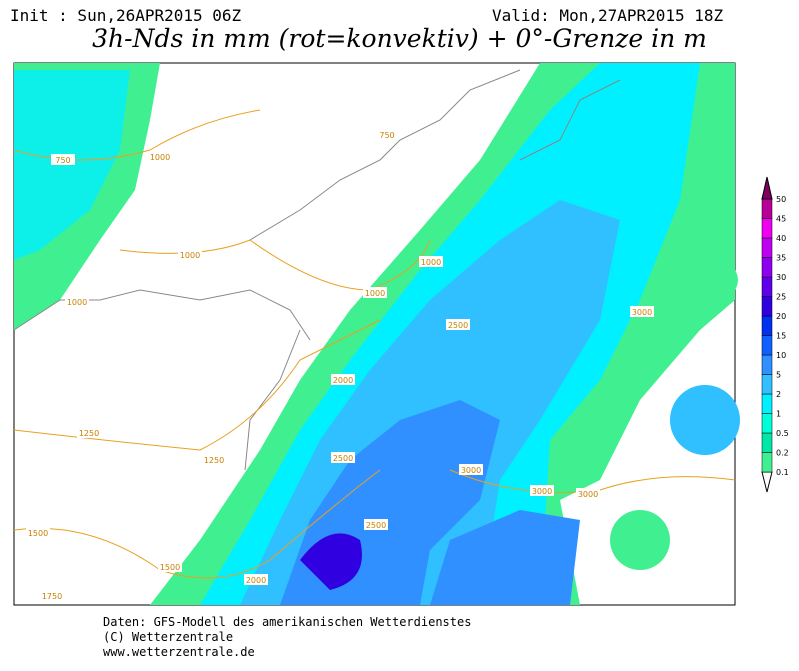 Image resolution: width=799 pixels, height=671 pixels. I want to click on colorbar-low-end, so click(767, 482).